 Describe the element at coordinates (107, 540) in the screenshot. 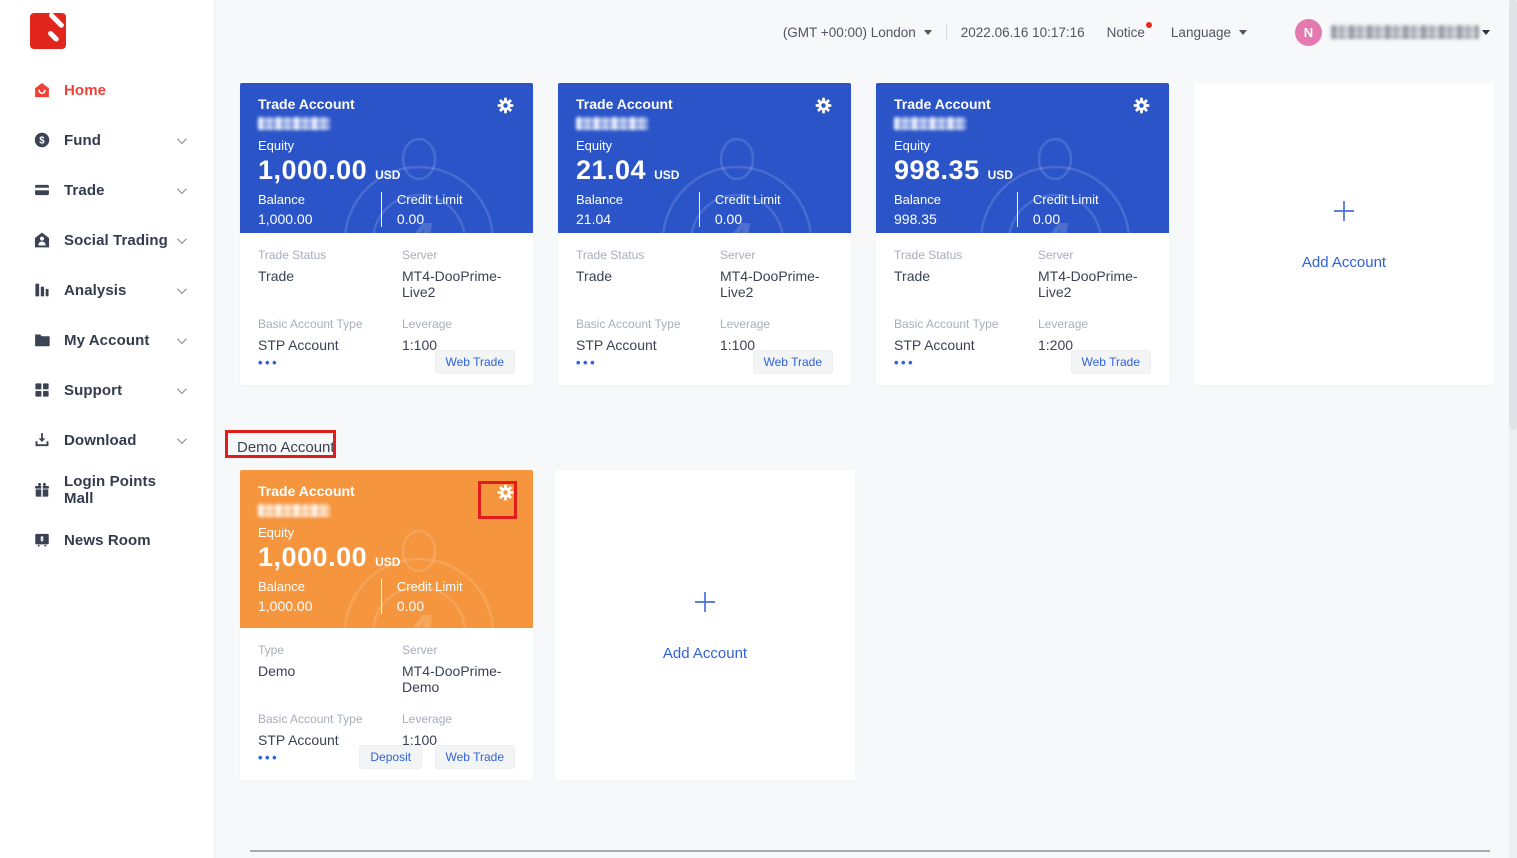

I see `sidebar-item-news-room: News Room` at that location.